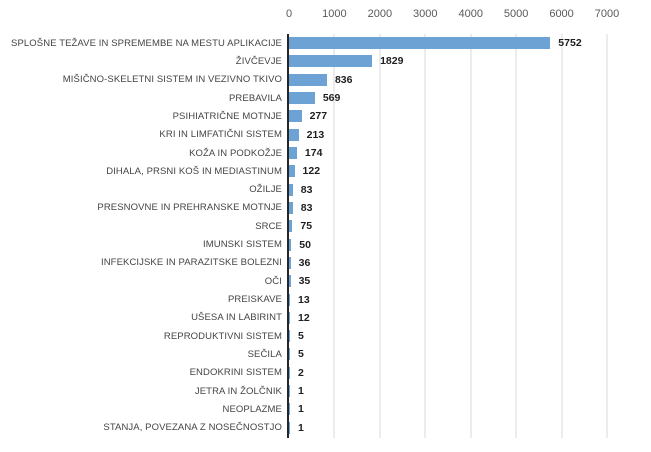 Image resolution: width=651 pixels, height=452 pixels. I want to click on category-label: ŽIVČEVJE, so click(258, 61).